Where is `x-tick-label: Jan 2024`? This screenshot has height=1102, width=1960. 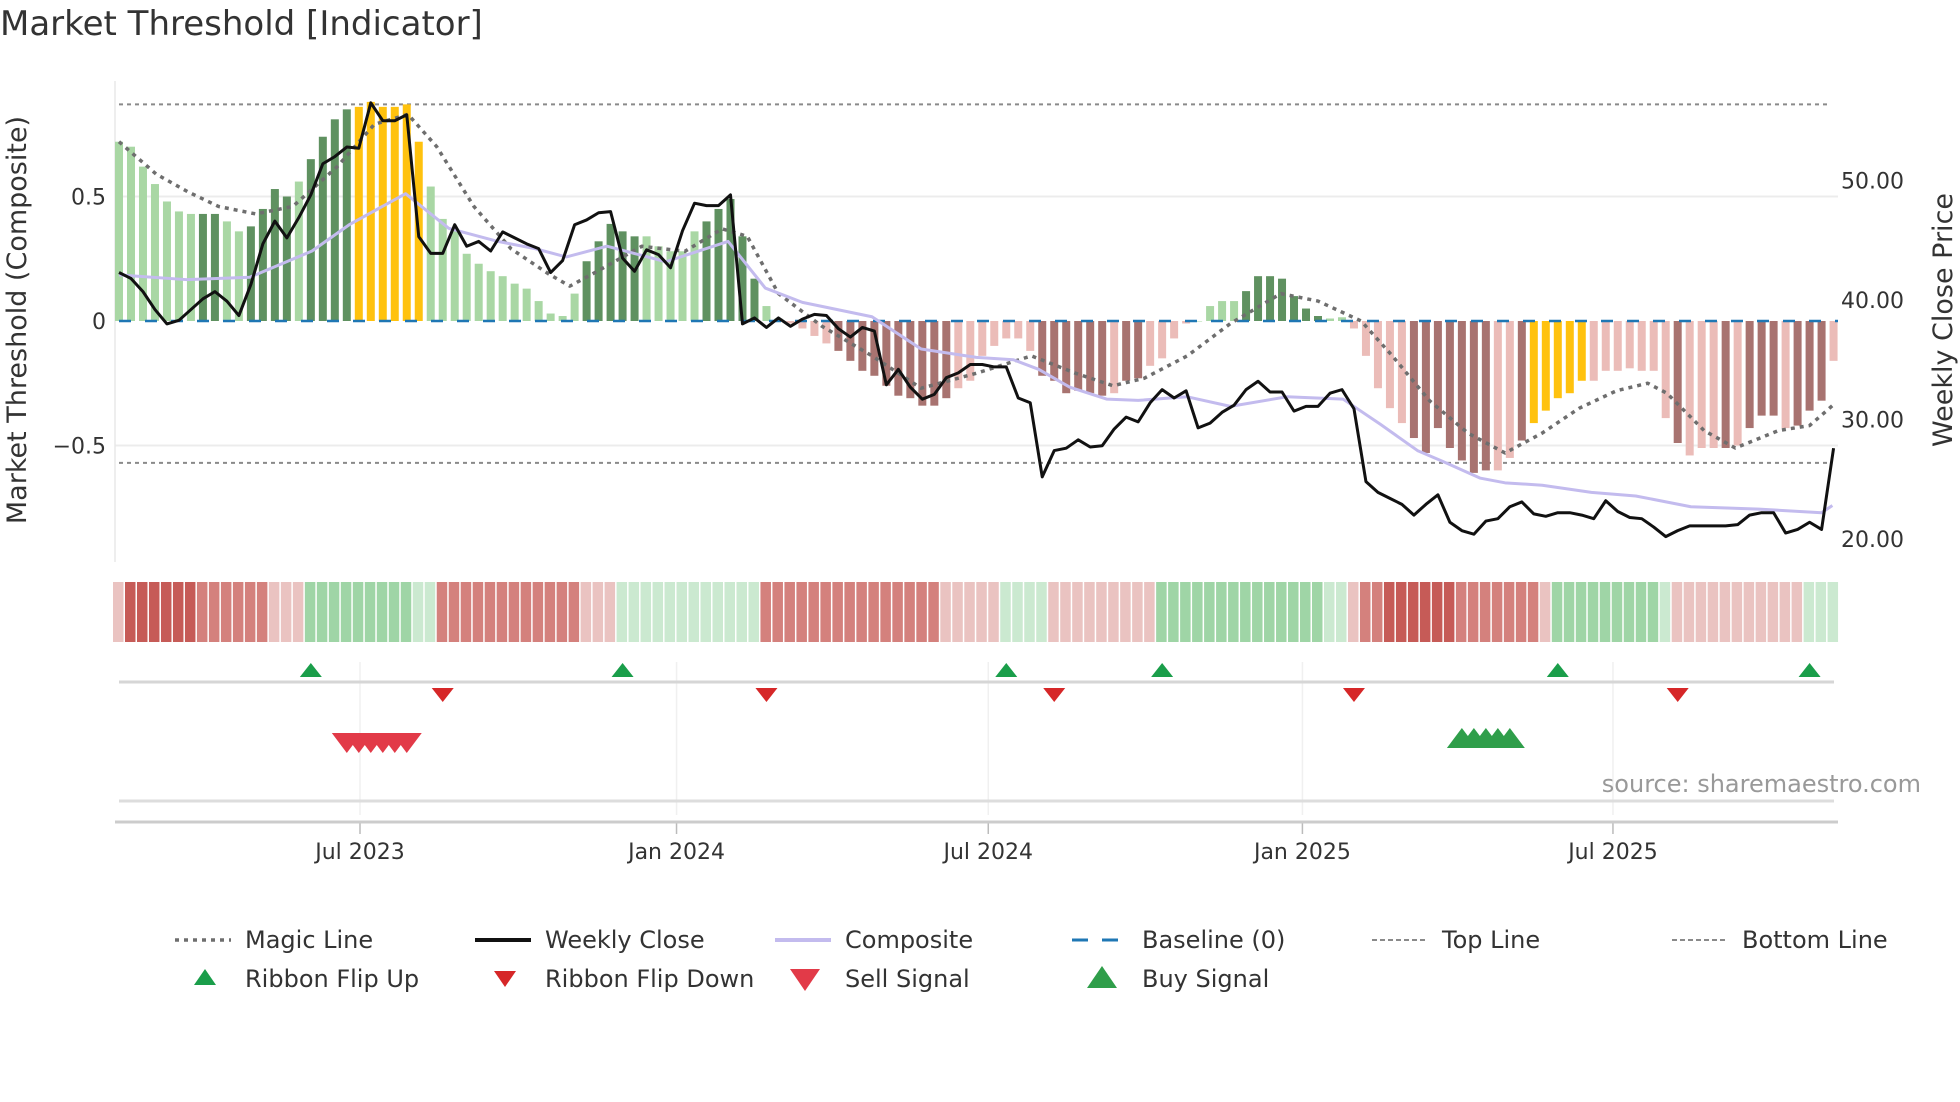
x-tick-label: Jan 2024 is located at coordinates (675, 852).